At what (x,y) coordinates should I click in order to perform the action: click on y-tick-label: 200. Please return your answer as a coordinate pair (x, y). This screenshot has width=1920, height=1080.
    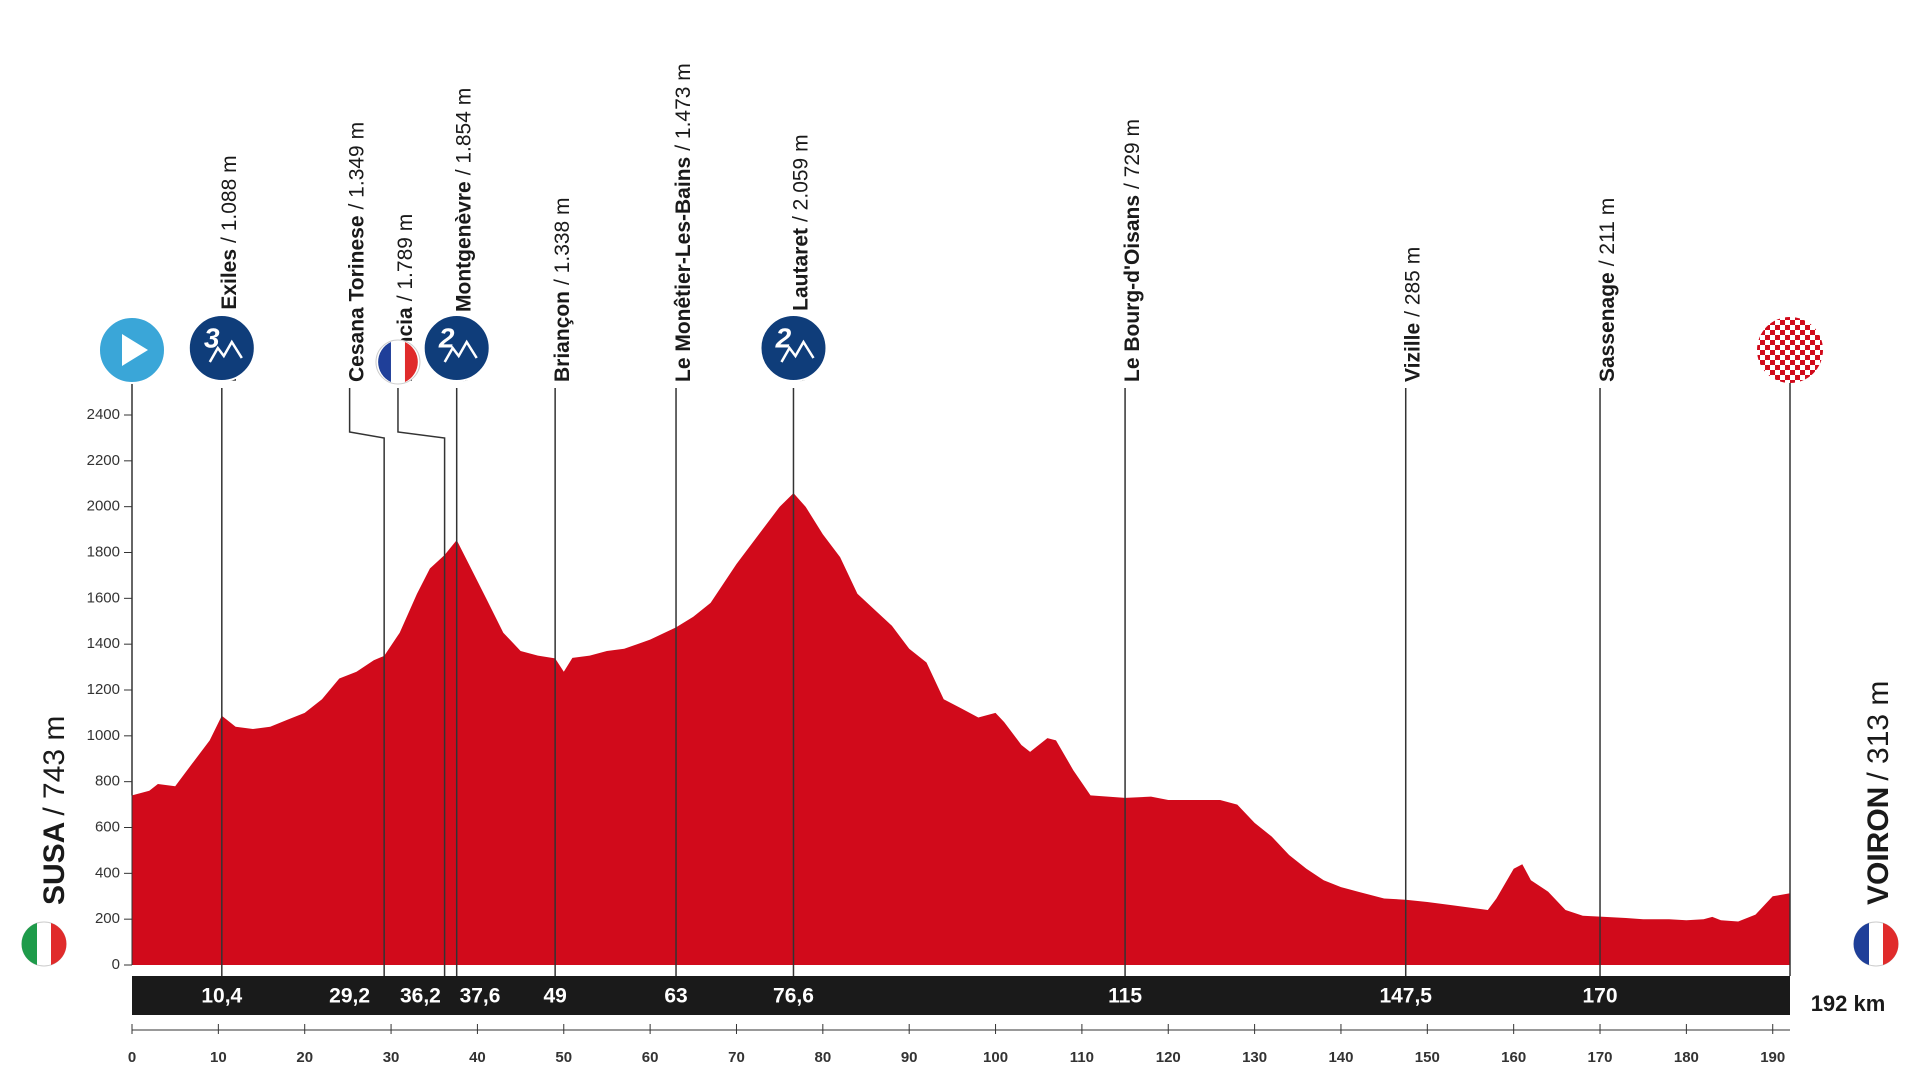
    Looking at the image, I should click on (107, 918).